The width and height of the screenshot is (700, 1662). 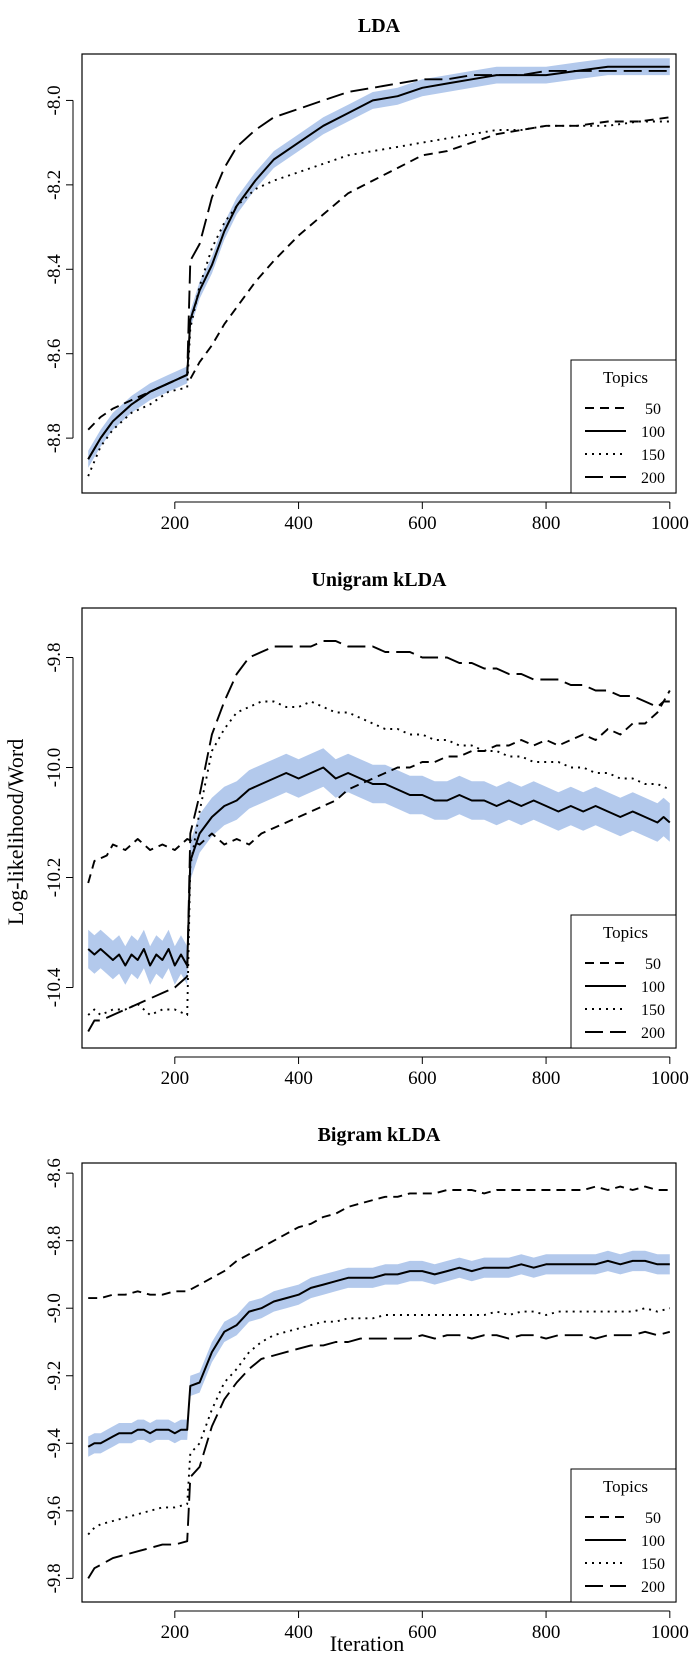 What do you see at coordinates (54, 1511) in the screenshot?
I see `y-tick-label: -9.6` at bounding box center [54, 1511].